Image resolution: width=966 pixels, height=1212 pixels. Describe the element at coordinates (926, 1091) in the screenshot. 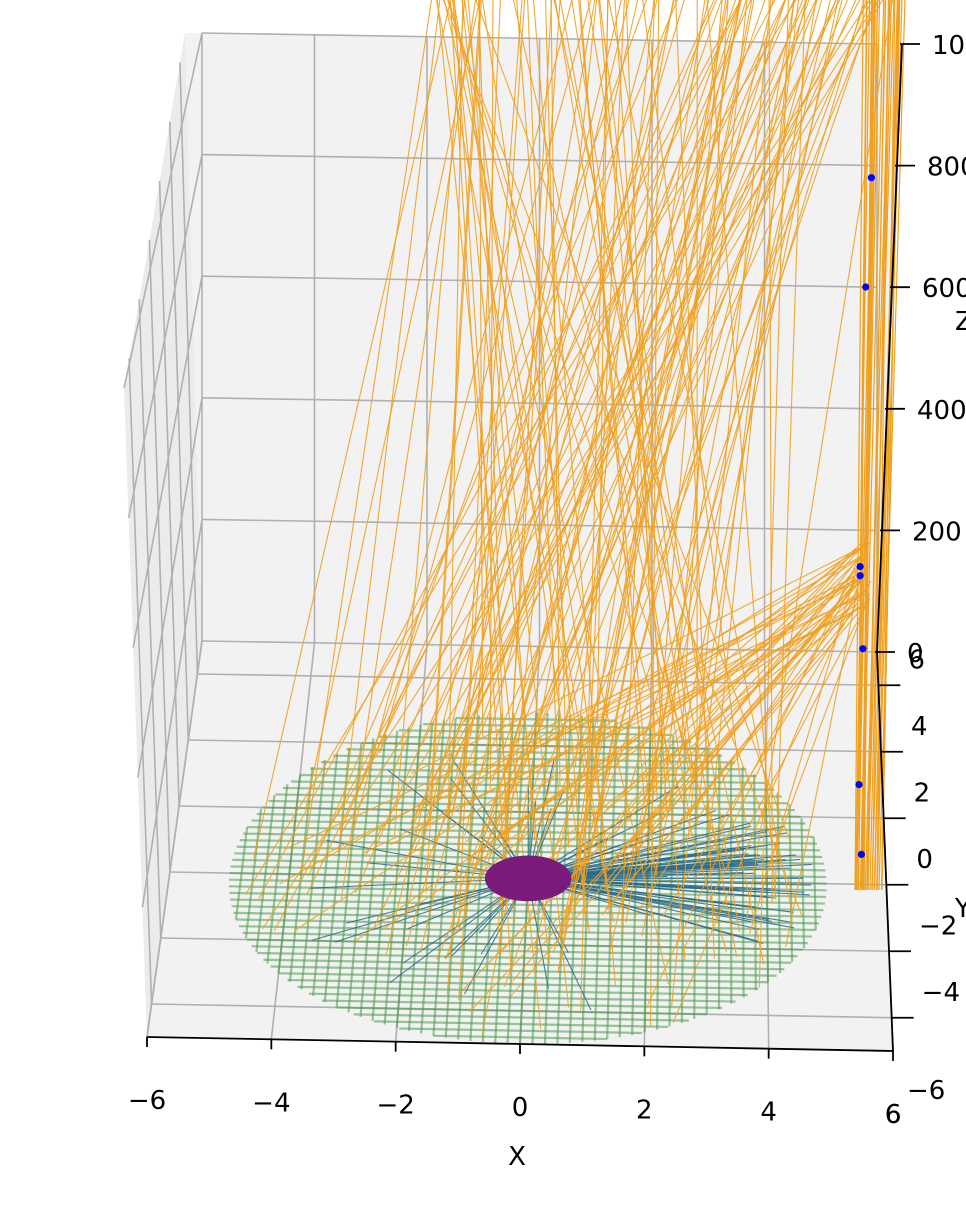

I see `y-tick-label: −6` at that location.